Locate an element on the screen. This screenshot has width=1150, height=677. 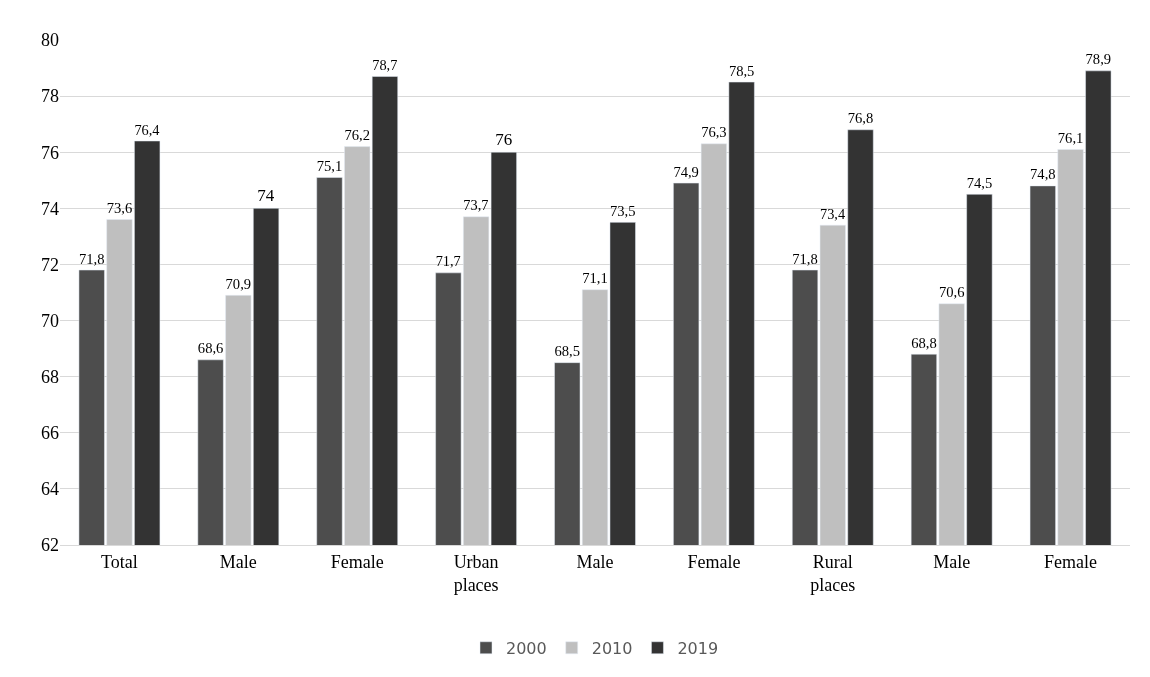
data-label: 73,5 is located at coordinates (622, 210).